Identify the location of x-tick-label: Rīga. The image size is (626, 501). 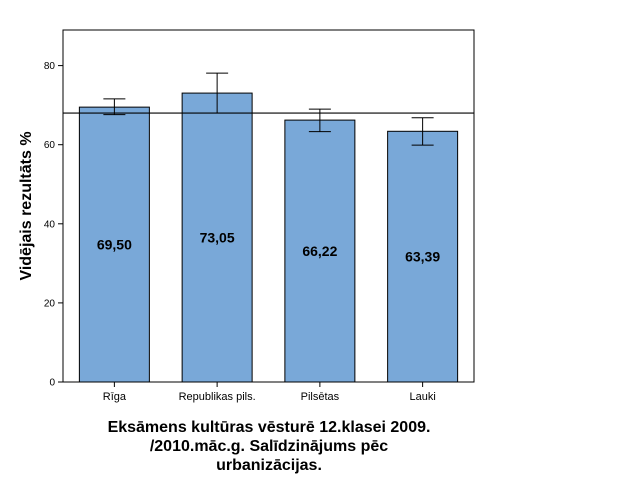
(115, 397).